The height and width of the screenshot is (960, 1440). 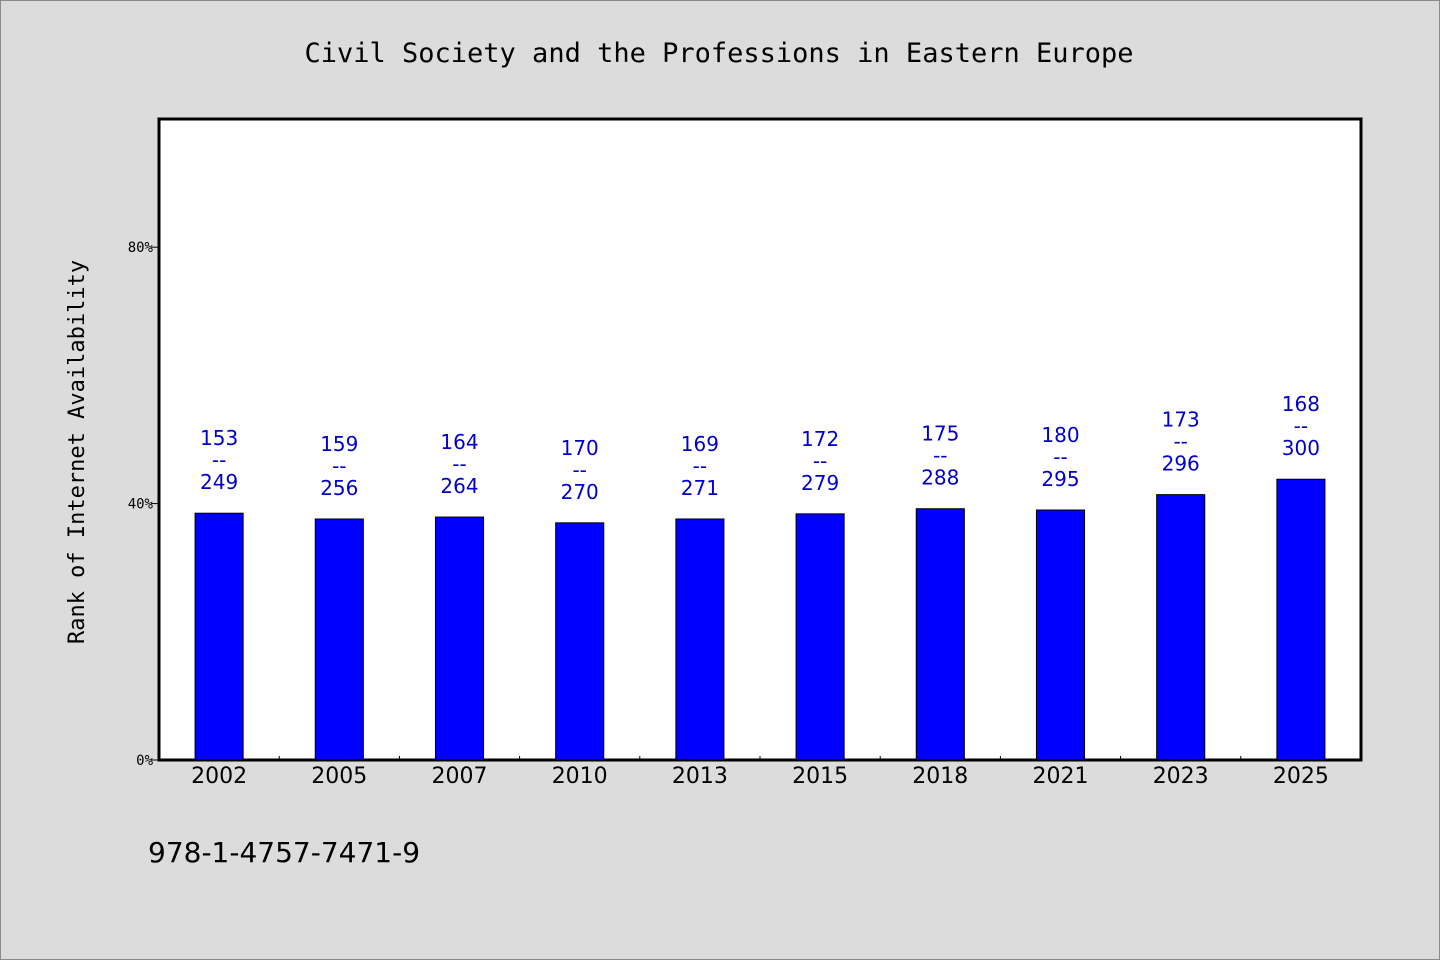 What do you see at coordinates (141, 505) in the screenshot?
I see `y-tick-label: 40%` at bounding box center [141, 505].